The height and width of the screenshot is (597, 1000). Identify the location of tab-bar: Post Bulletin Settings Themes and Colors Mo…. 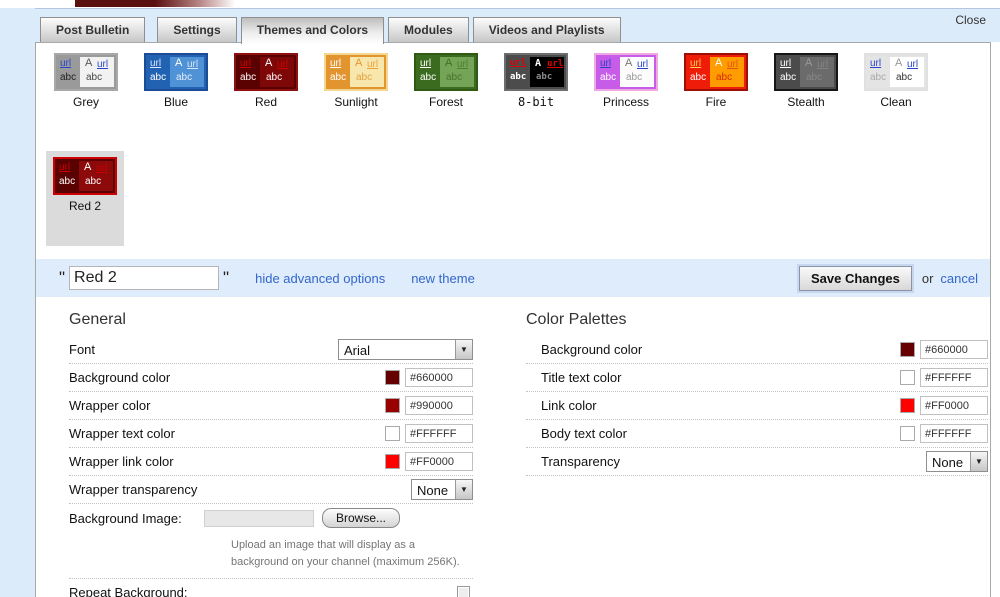
(332, 30).